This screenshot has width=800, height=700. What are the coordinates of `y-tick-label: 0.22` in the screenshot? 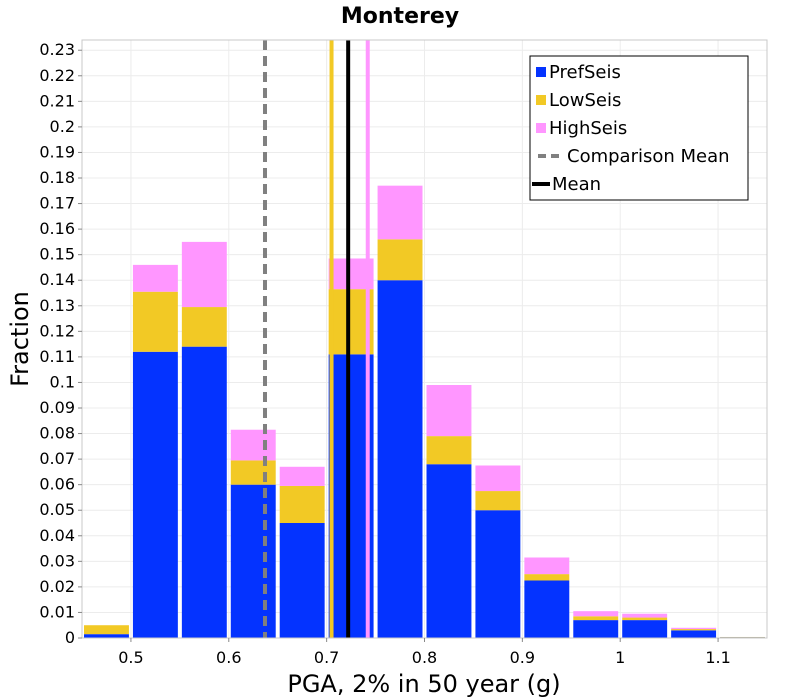 It's located at (57, 75).